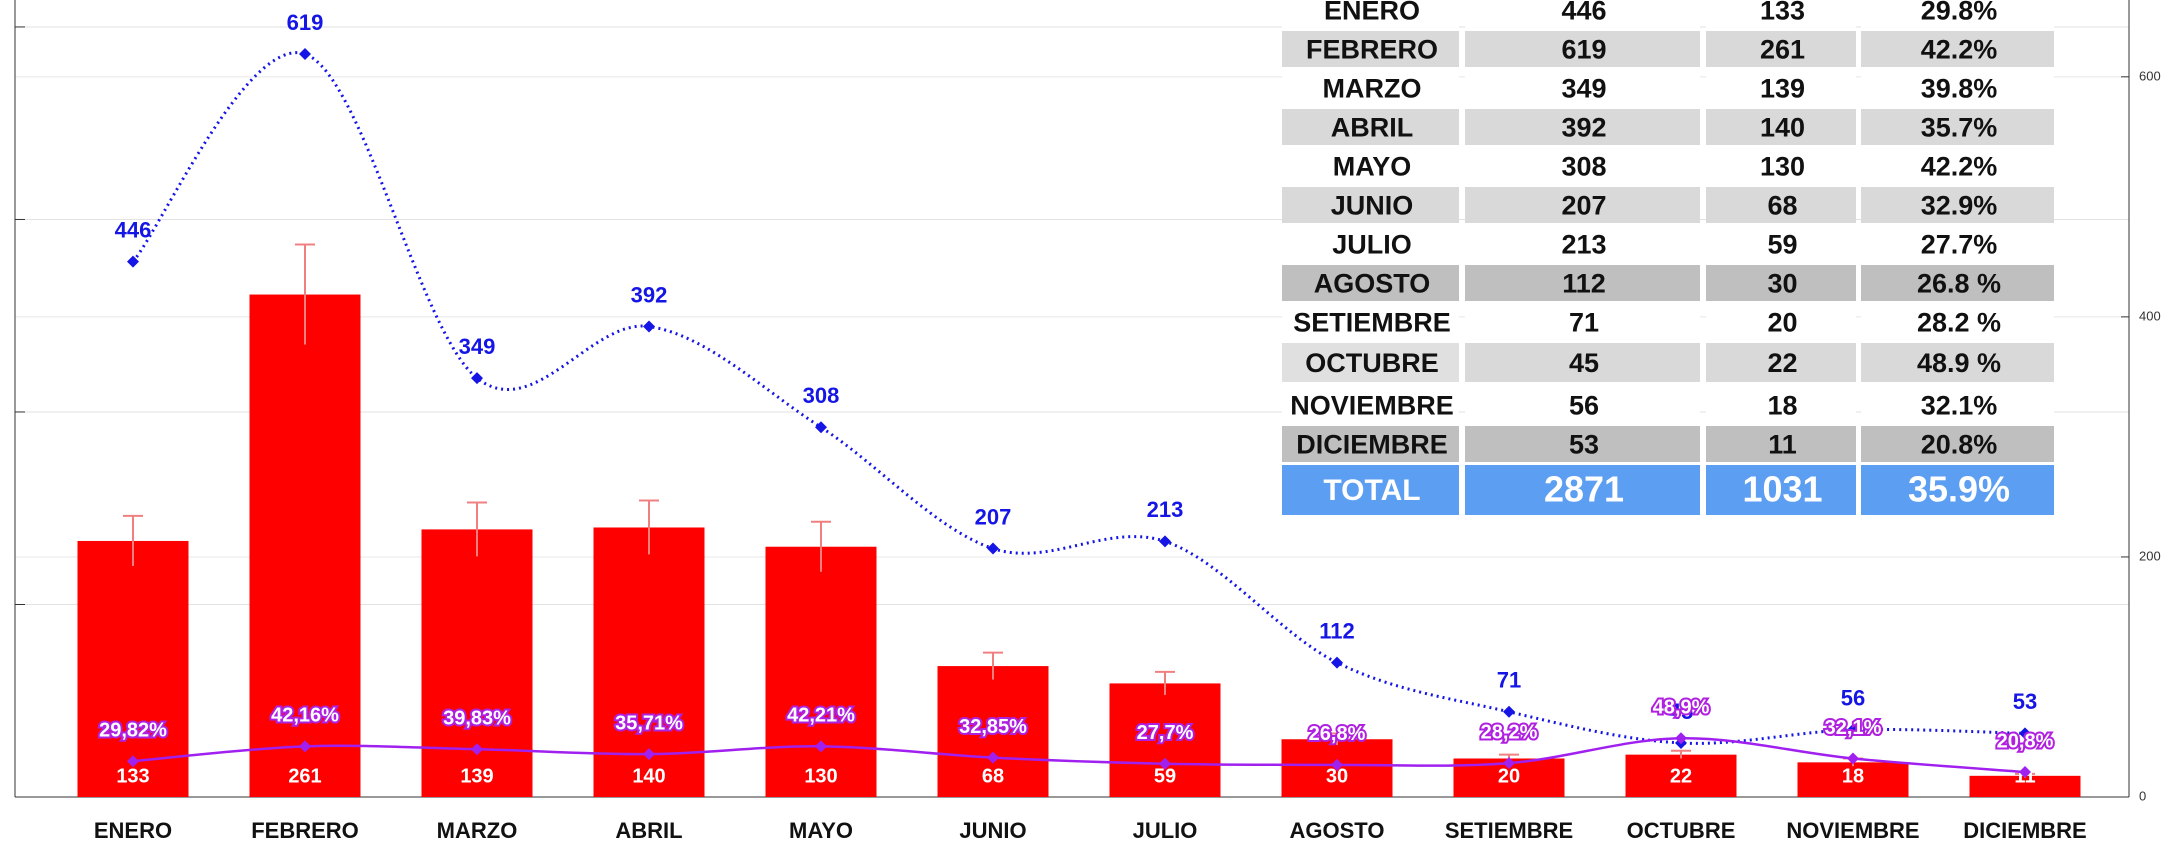 Image resolution: width=2175 pixels, height=843 pixels. I want to click on x-tick-label: MAYO, so click(821, 830).